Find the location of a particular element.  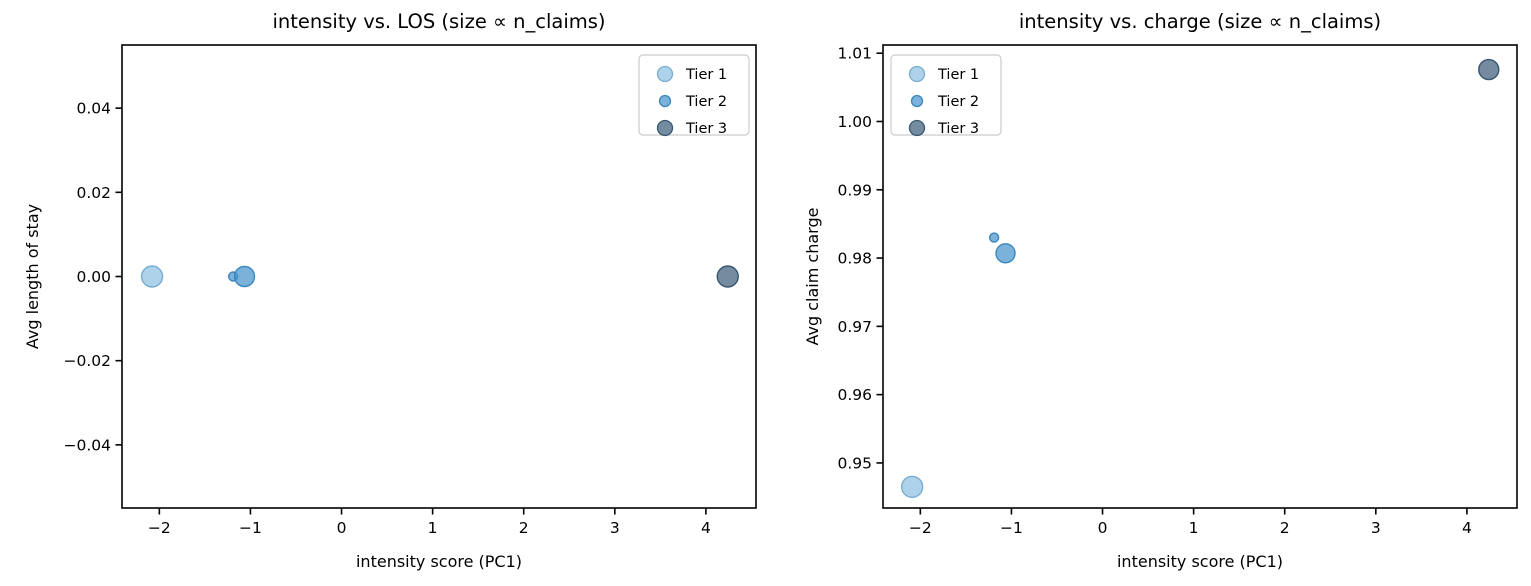

y-tick-label: −0.04 is located at coordinates (88, 445).